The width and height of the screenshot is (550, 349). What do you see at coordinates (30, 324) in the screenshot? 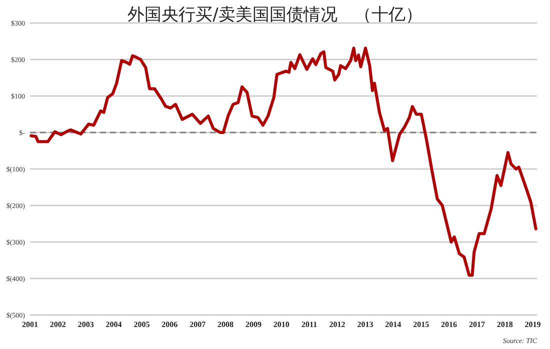
I see `x-tick-label: 2001` at bounding box center [30, 324].